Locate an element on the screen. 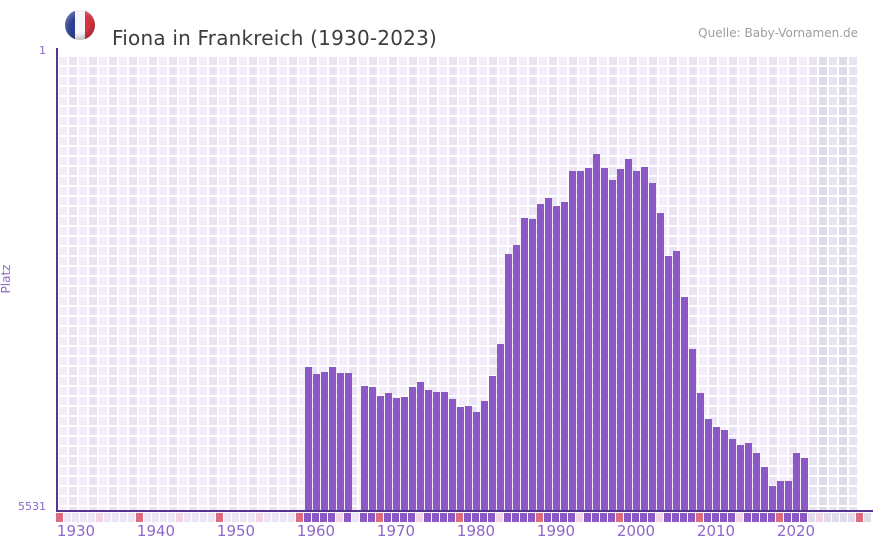  timeline-cell-1989 is located at coordinates (547, 517).